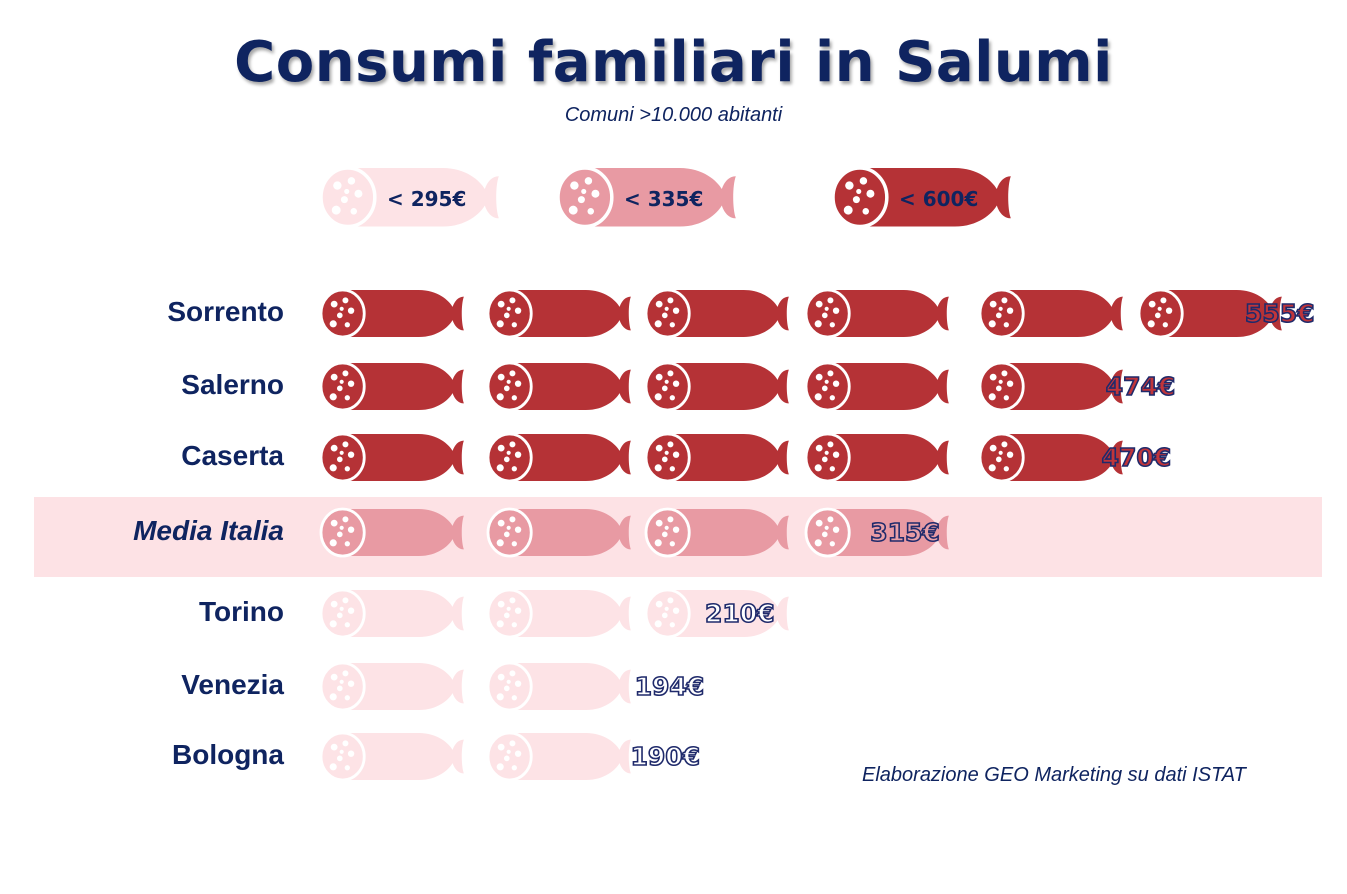 Image resolution: width=1347 pixels, height=894 pixels. What do you see at coordinates (232, 384) in the screenshot?
I see `row-label: Salerno` at bounding box center [232, 384].